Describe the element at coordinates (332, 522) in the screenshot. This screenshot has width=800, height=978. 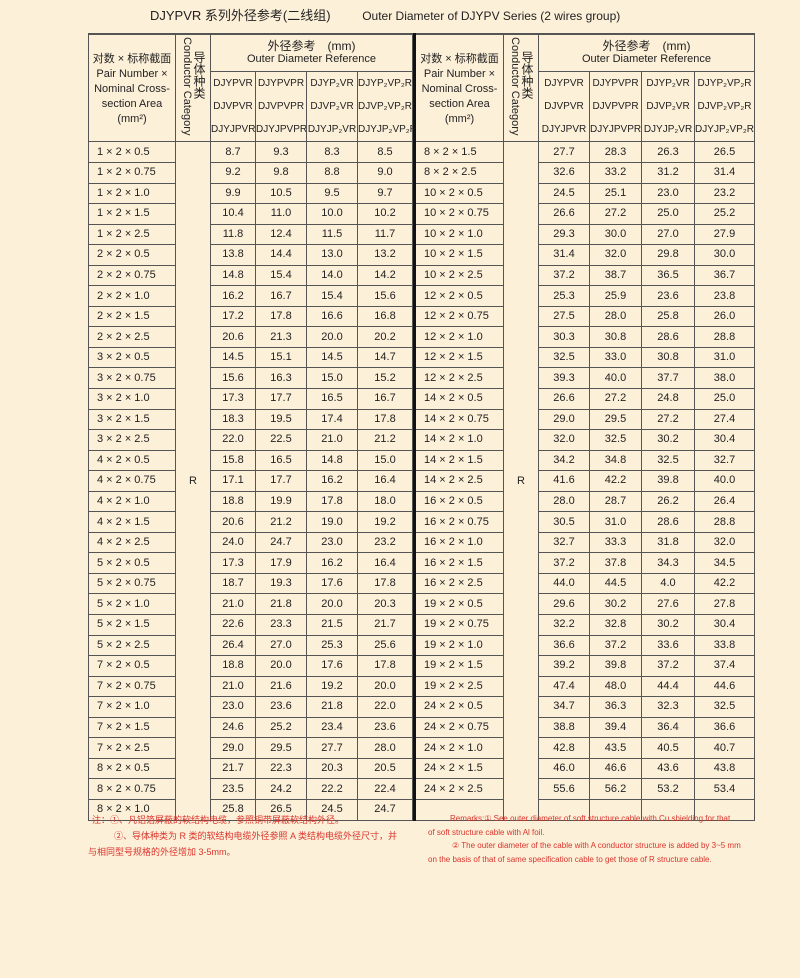
I see `diameter-cell: 19.0` at that location.